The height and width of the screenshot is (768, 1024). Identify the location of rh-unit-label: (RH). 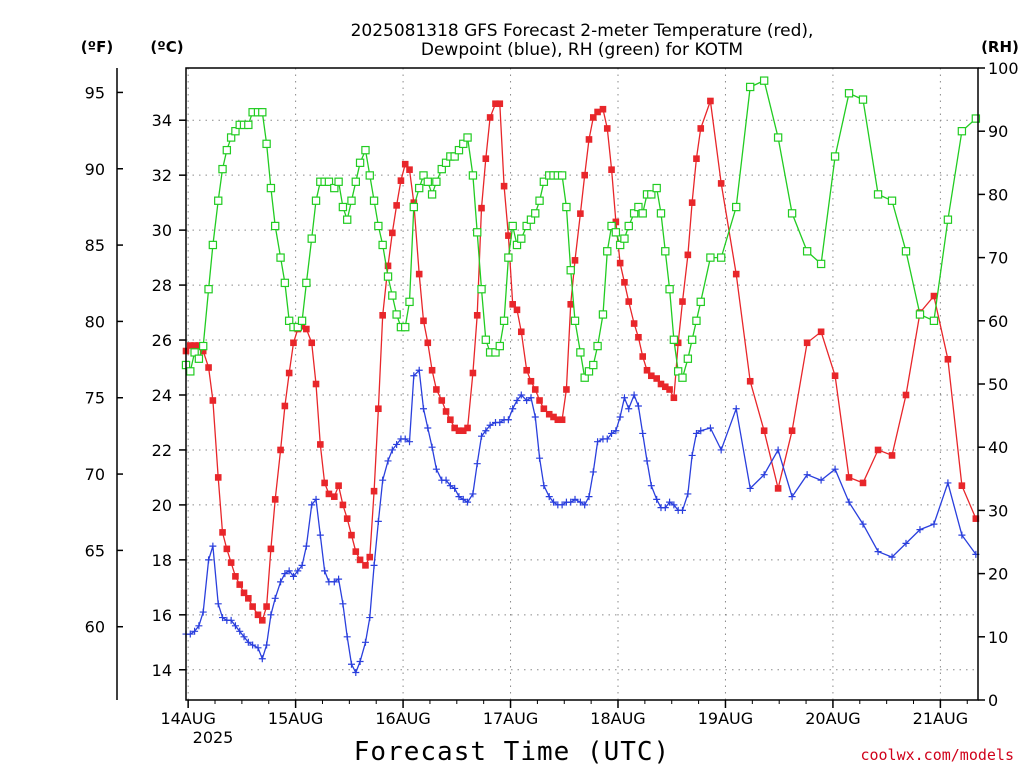
(1000, 47).